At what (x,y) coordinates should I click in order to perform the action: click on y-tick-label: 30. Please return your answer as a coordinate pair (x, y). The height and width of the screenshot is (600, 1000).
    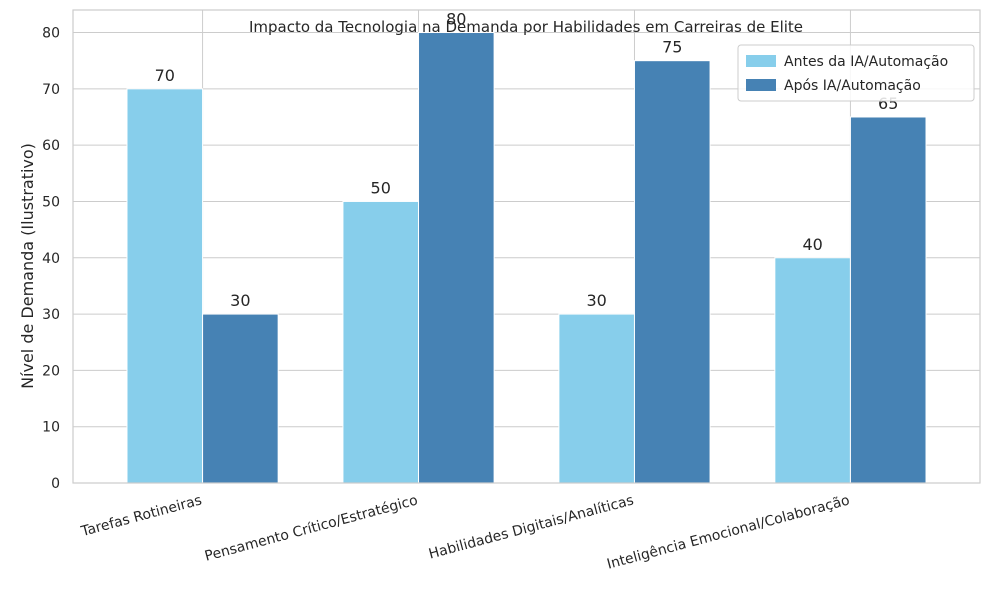
    Looking at the image, I should click on (51, 315).